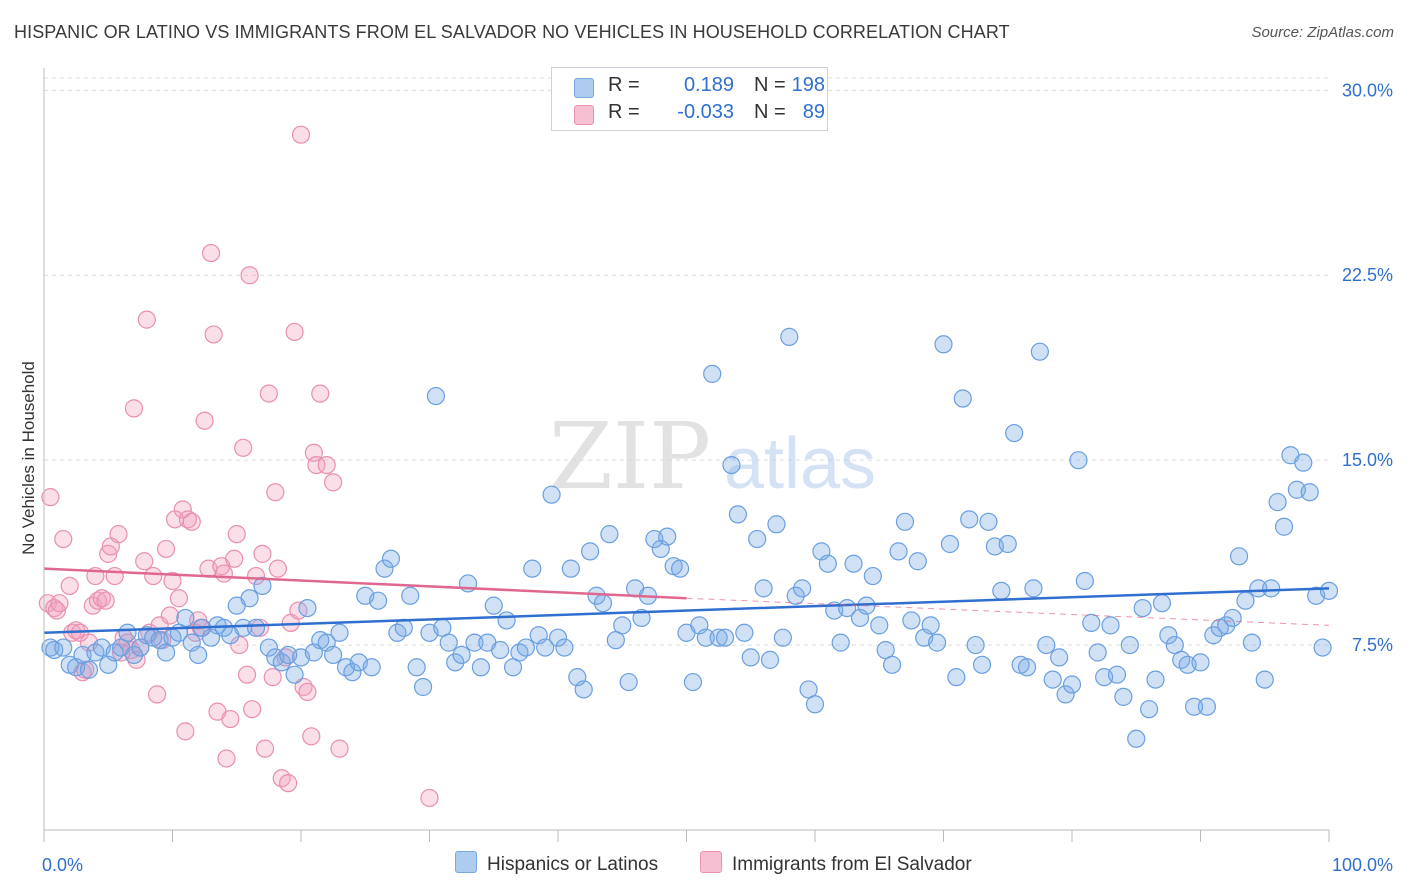 This screenshot has height=892, width=1406. Describe the element at coordinates (630, 456) in the screenshot. I see `watermark-zip: ZIP` at that location.